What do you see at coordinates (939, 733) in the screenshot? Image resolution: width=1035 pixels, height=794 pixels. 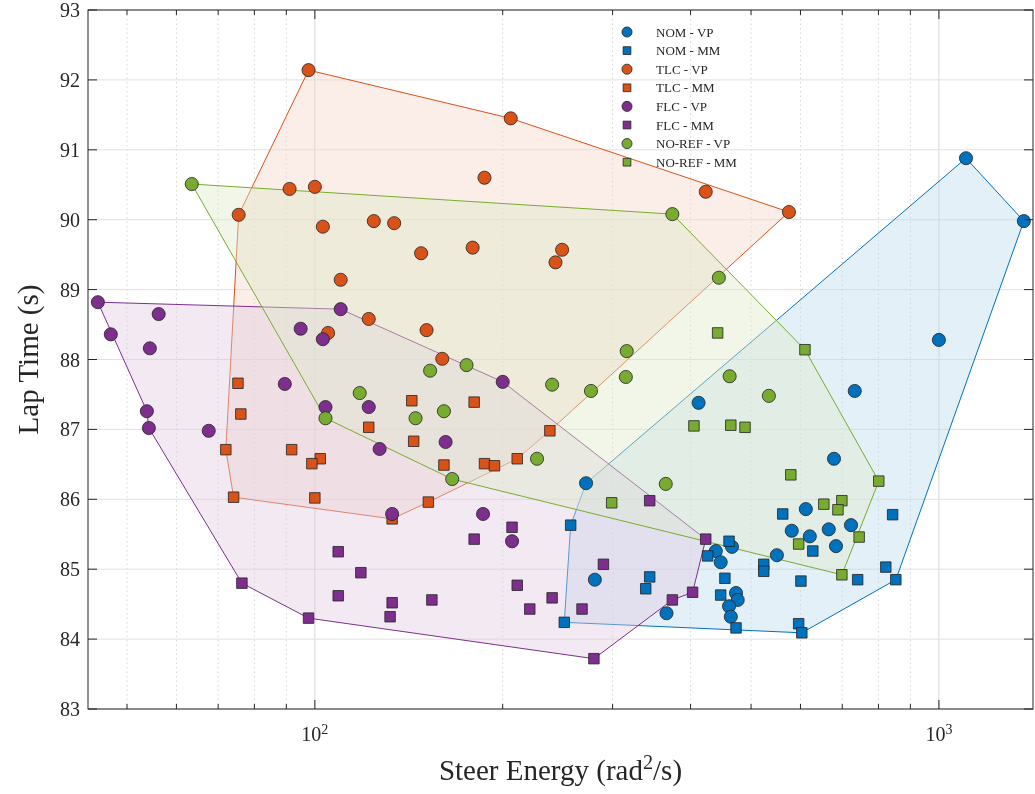 I see `x-tick-label: 10$^{3}$` at bounding box center [939, 733].